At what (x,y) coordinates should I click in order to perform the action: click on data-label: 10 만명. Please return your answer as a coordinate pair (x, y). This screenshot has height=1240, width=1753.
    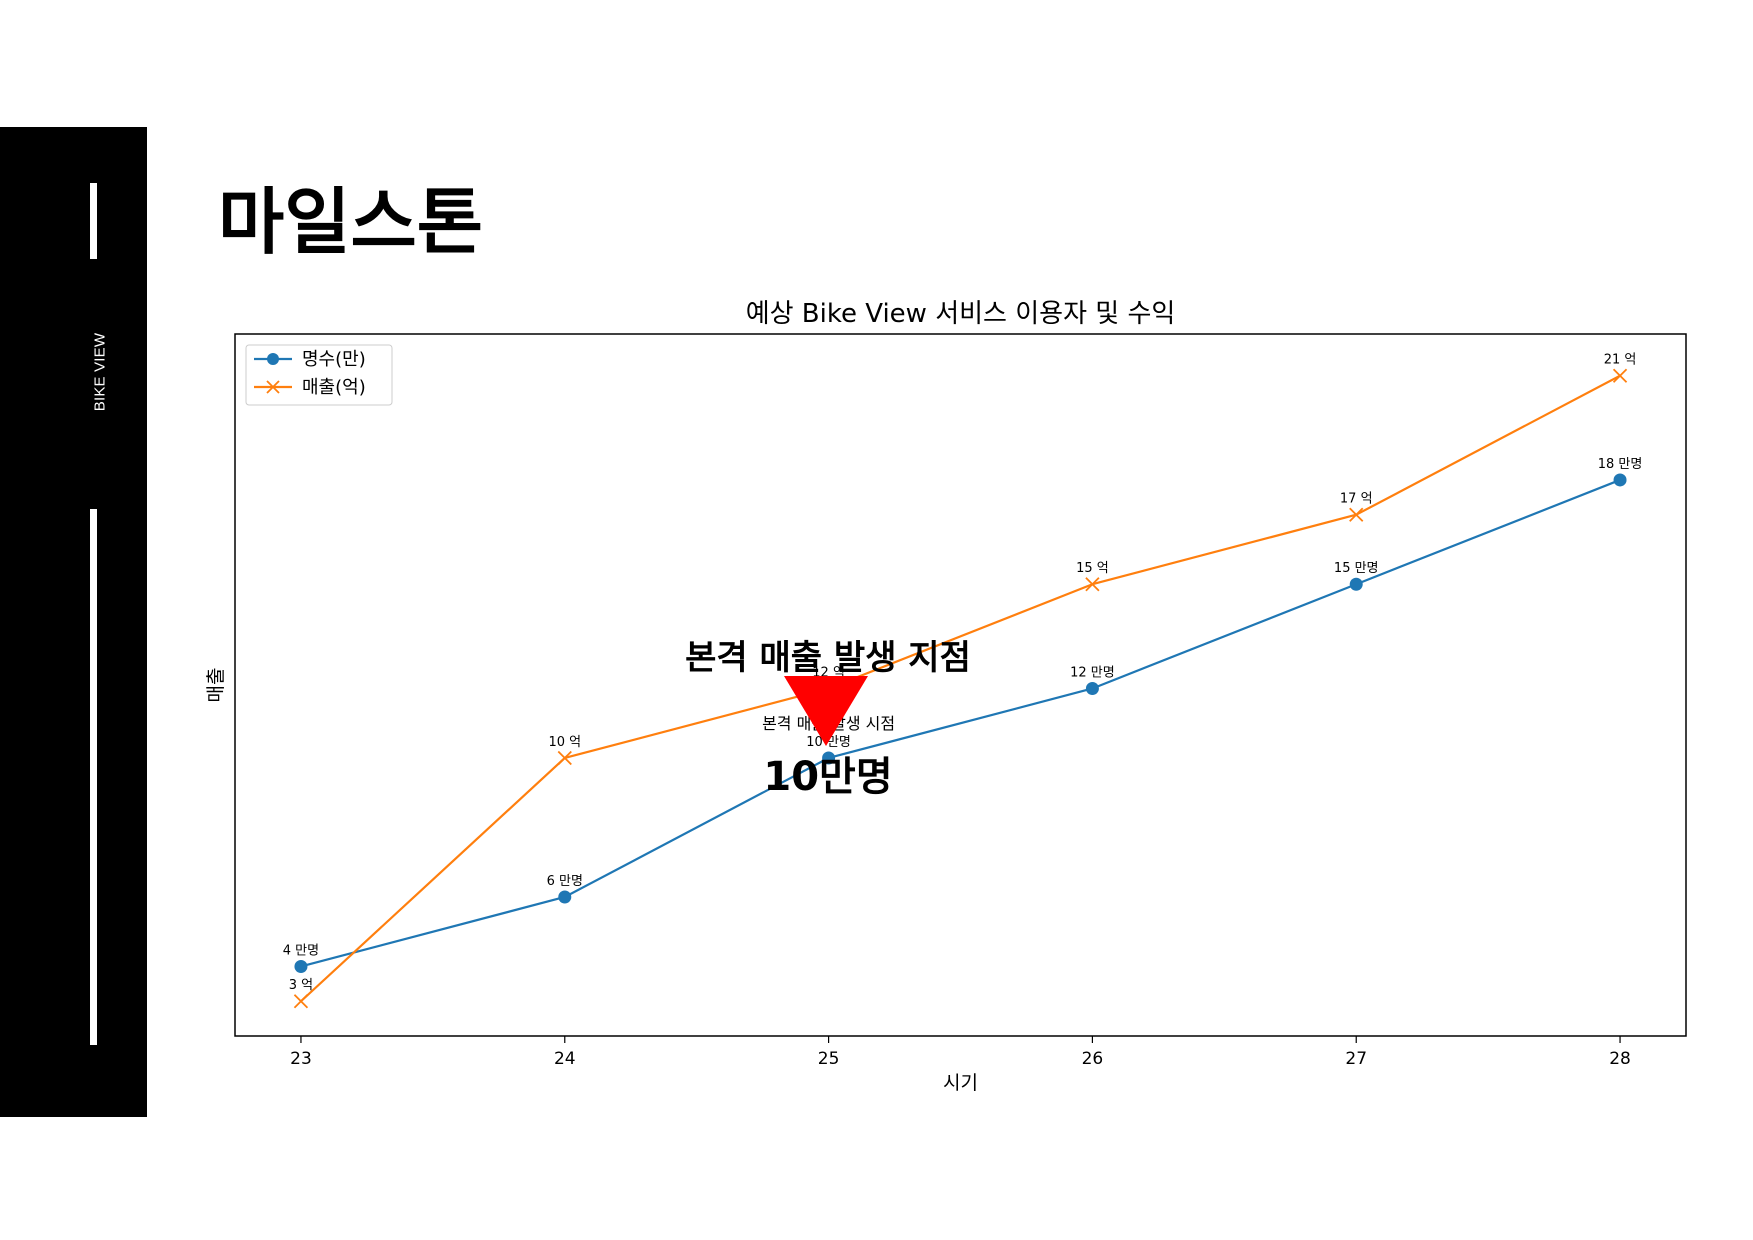
    Looking at the image, I should click on (828, 742).